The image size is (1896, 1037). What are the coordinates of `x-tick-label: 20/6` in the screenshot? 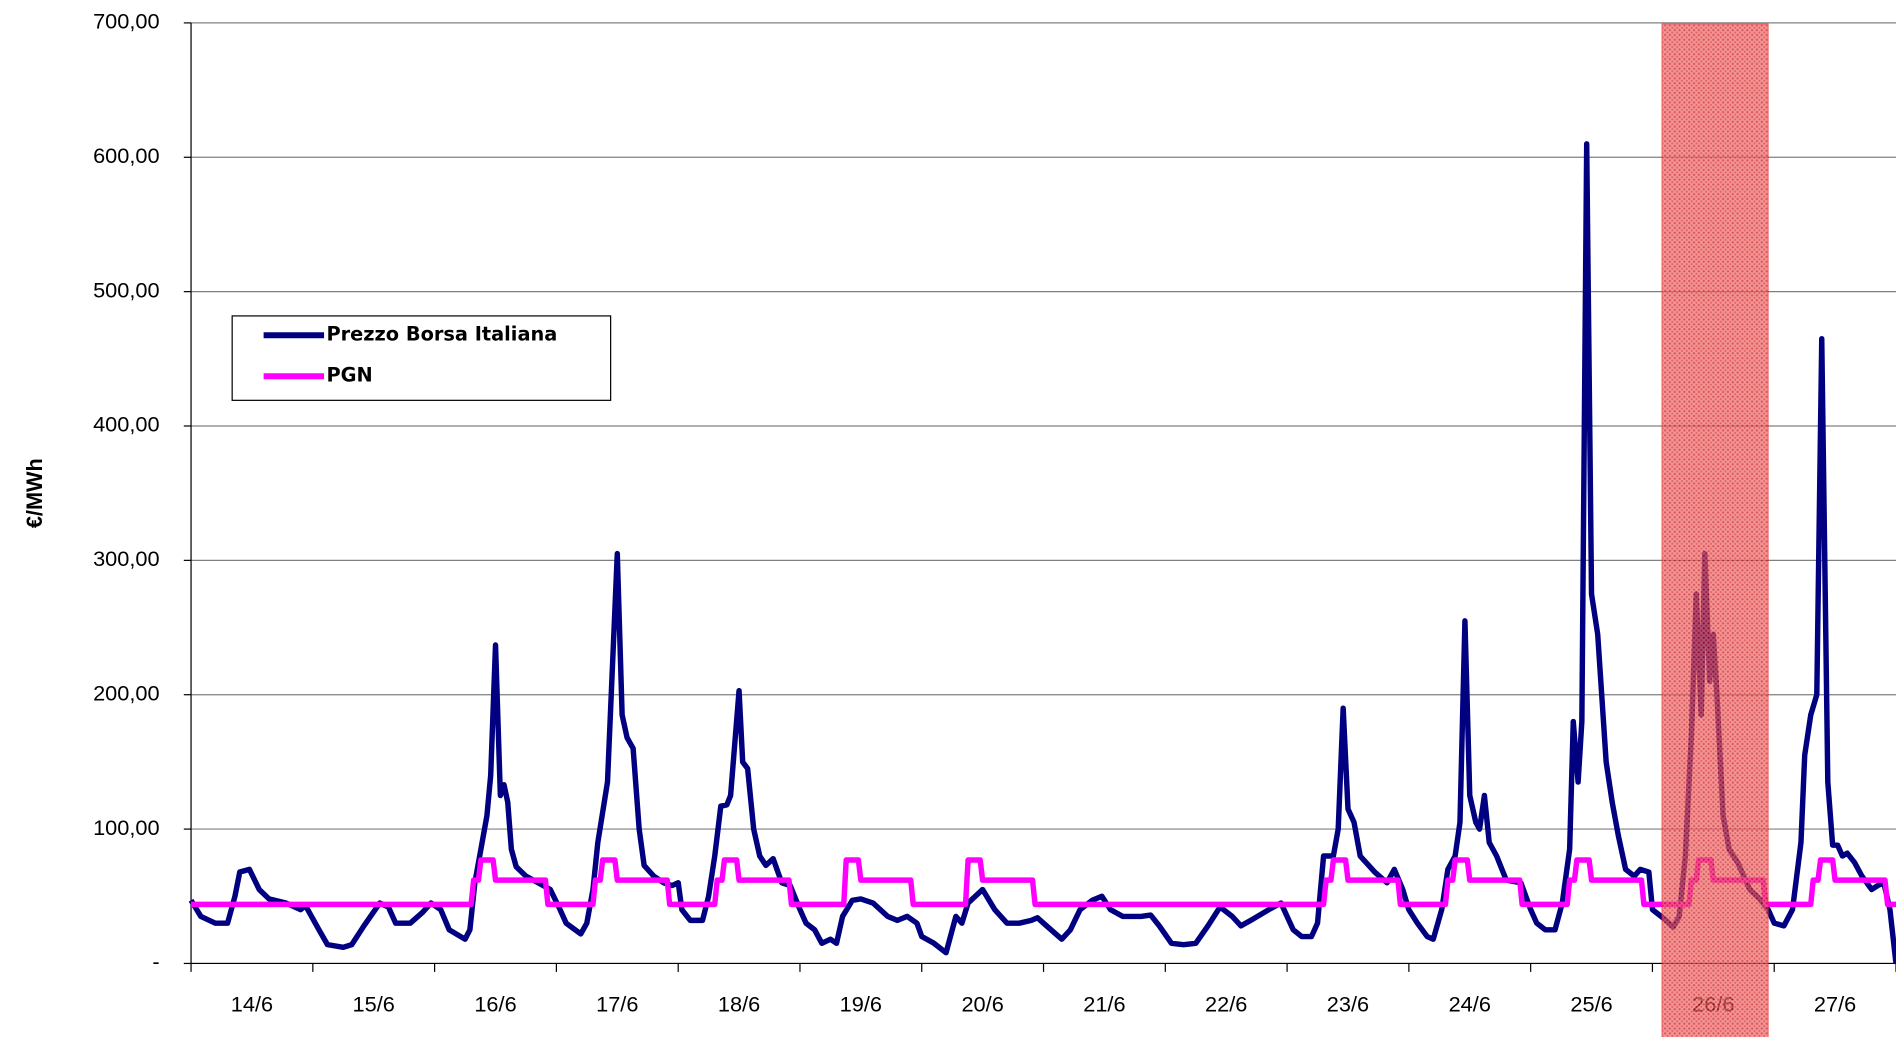 It's located at (982, 1003).